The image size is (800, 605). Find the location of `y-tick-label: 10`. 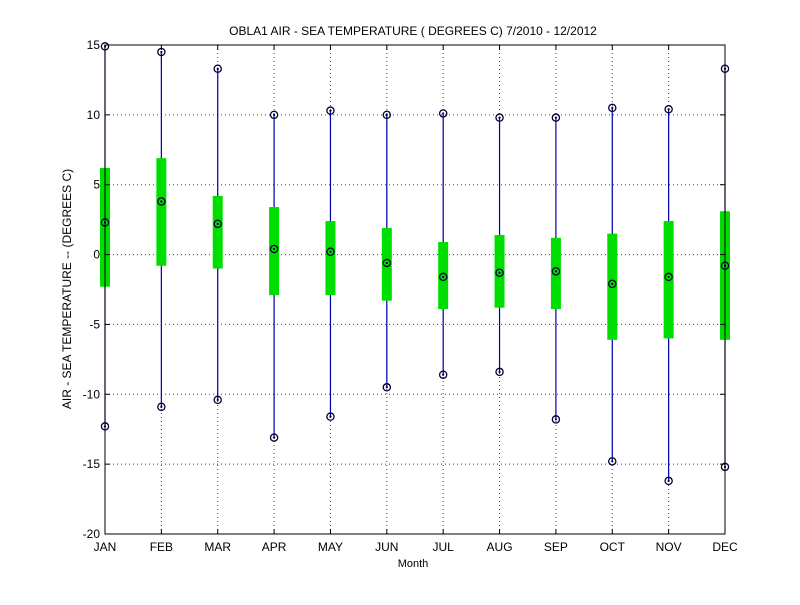

y-tick-label: 10 is located at coordinates (94, 115).